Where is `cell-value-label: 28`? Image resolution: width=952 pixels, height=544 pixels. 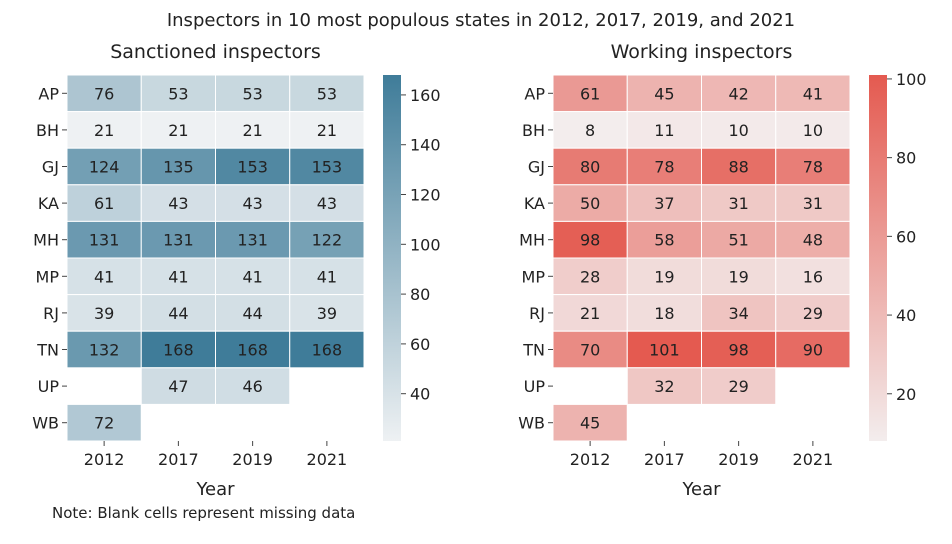 cell-value-label: 28 is located at coordinates (590, 276).